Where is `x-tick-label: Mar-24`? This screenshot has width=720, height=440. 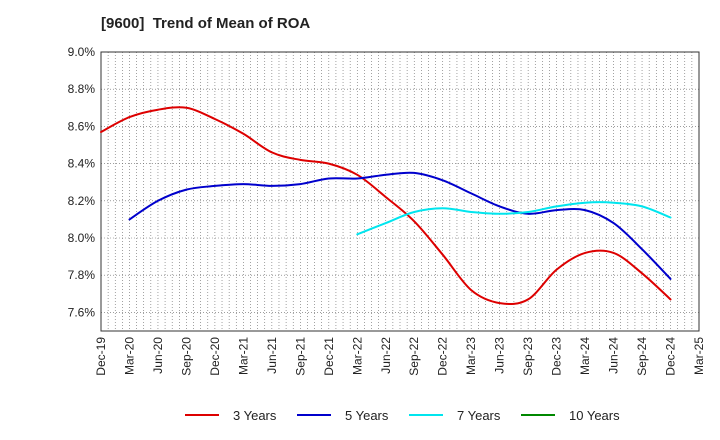
x-tick-label: Mar-24 is located at coordinates (585, 356).